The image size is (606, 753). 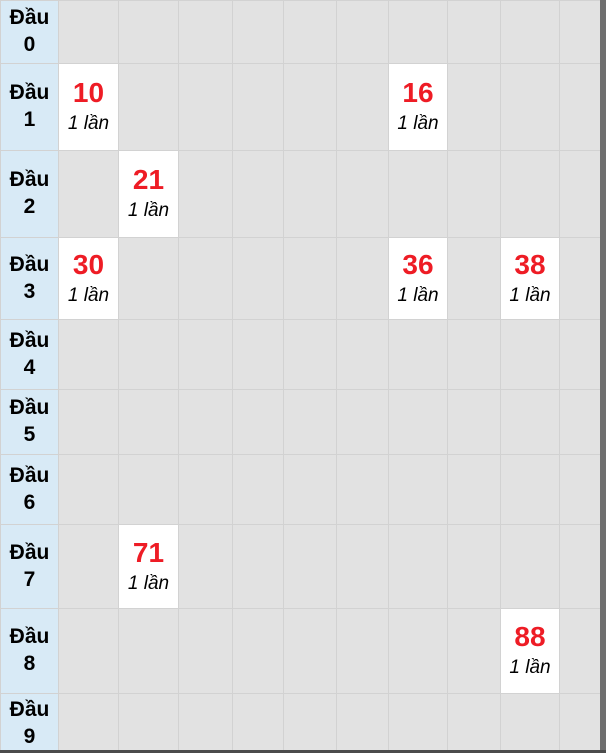 What do you see at coordinates (148, 552) in the screenshot?
I see `lottery-number: 71` at bounding box center [148, 552].